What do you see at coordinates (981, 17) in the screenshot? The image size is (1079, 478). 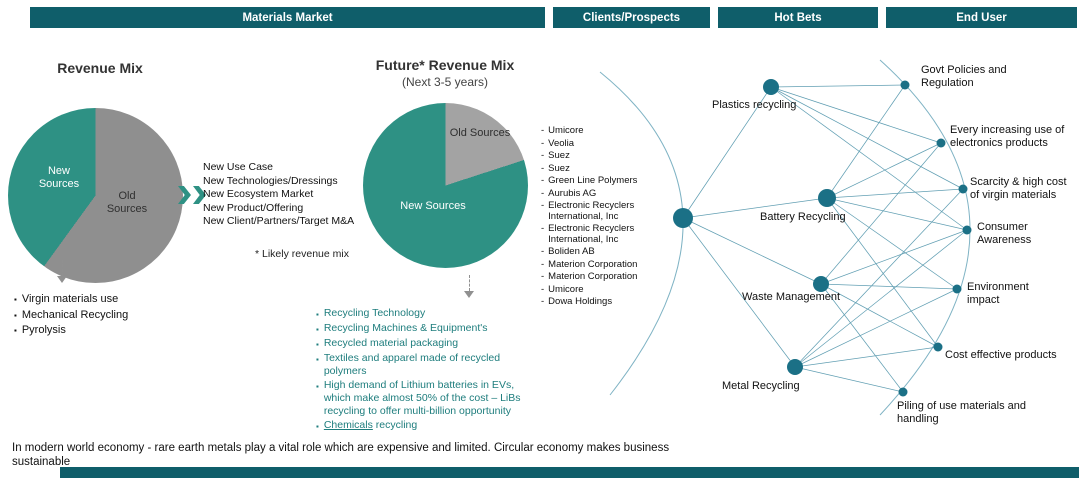 I see `header-end-user: End User` at bounding box center [981, 17].